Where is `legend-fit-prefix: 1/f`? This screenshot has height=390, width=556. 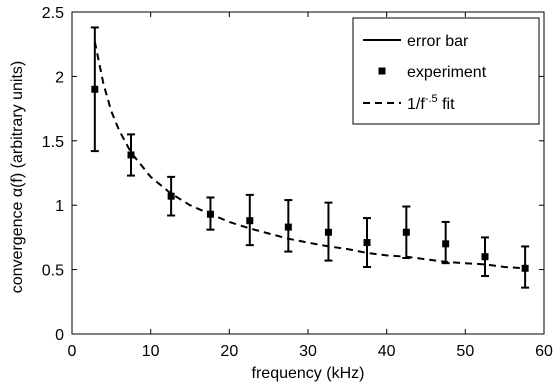
legend-fit-prefix: 1/f is located at coordinates (416, 104).